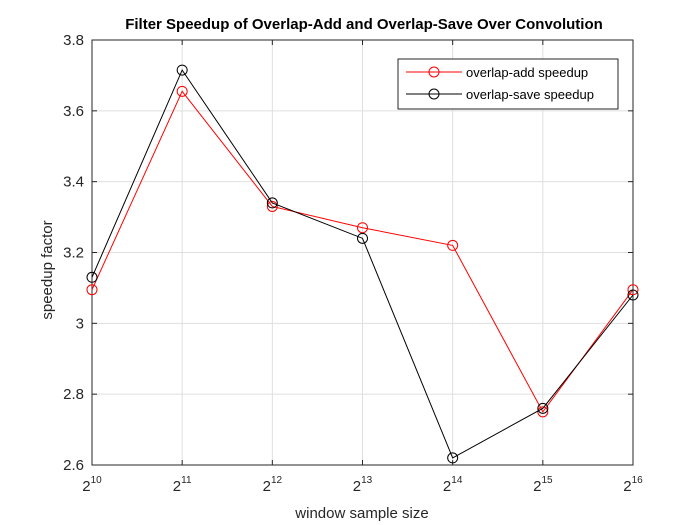 Image resolution: width=700 pixels, height=525 pixels. What do you see at coordinates (543, 485) in the screenshot?
I see `x-tick-label: 215` at bounding box center [543, 485].